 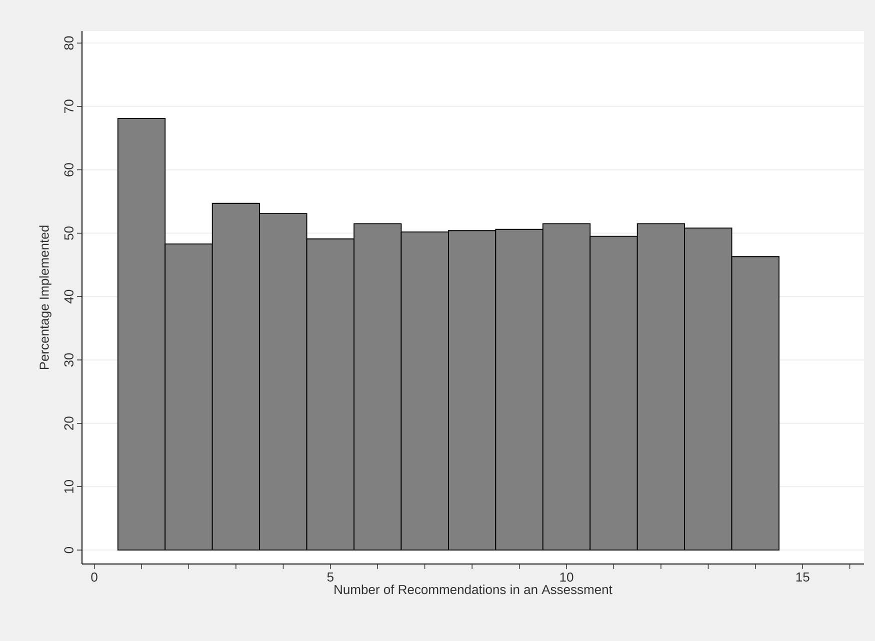 What do you see at coordinates (803, 577) in the screenshot?
I see `x-tick-label: 15` at bounding box center [803, 577].